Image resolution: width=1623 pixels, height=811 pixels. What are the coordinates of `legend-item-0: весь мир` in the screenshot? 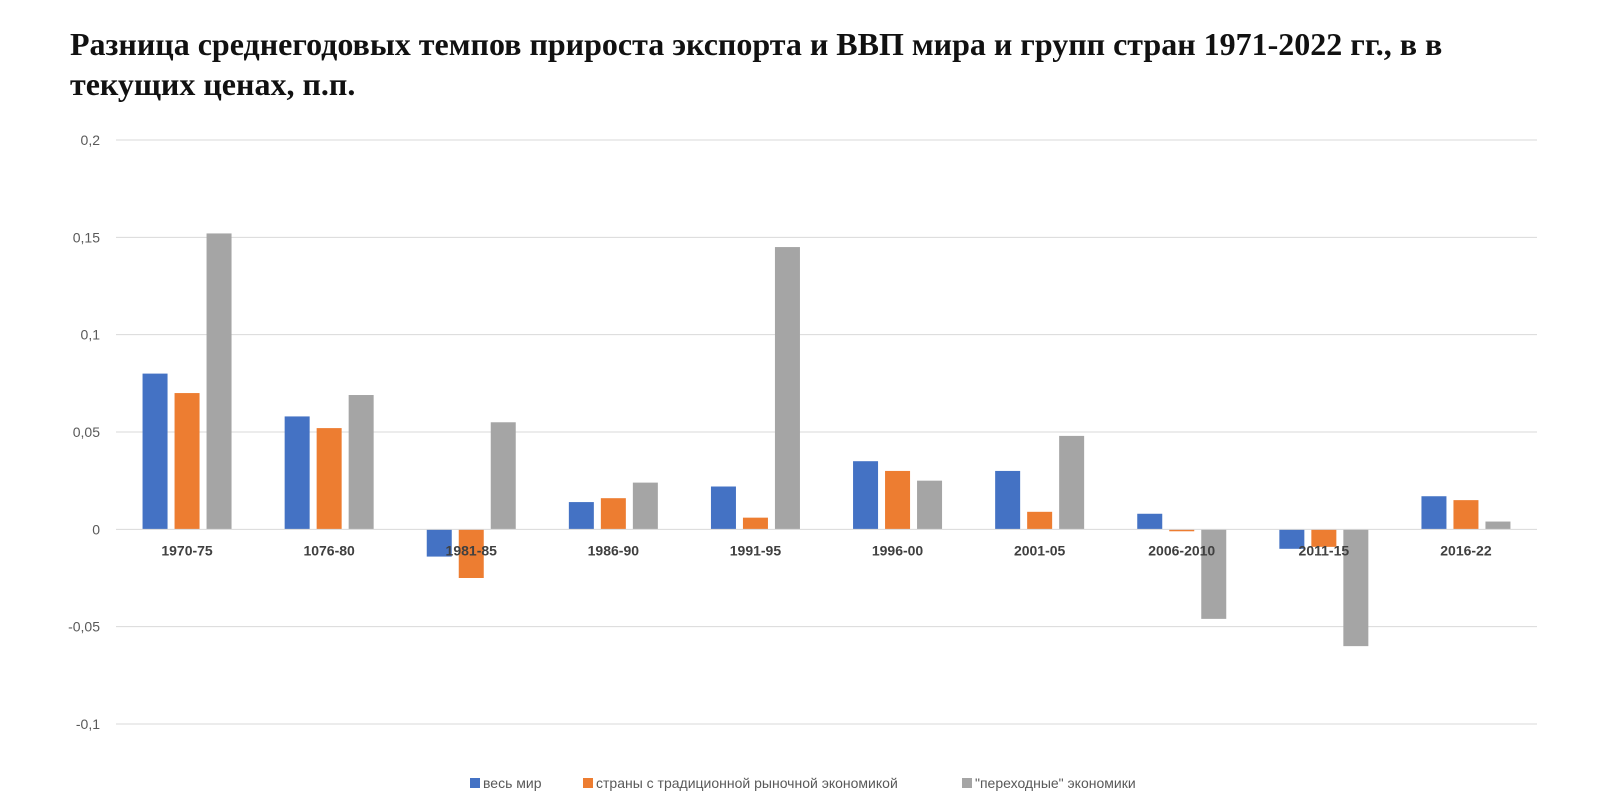 It's located at (506, 783).